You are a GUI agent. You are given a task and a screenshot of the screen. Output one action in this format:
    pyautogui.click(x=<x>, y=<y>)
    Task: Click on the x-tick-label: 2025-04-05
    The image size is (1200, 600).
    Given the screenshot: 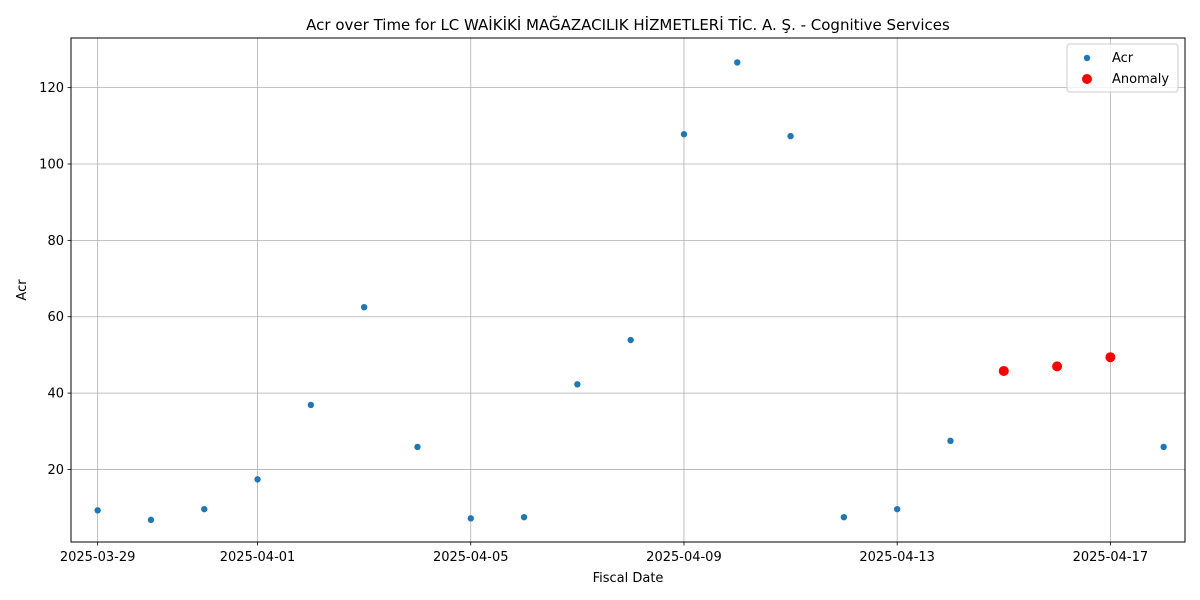 What is the action you would take?
    pyautogui.click(x=471, y=557)
    